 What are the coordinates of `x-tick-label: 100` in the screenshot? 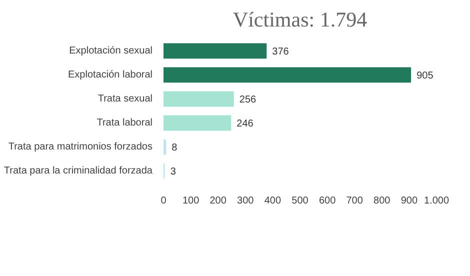 It's located at (191, 201).